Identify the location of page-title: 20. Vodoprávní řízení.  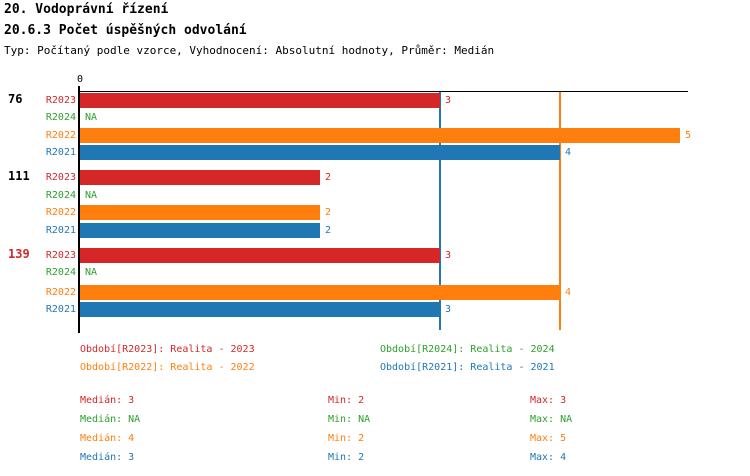
(86, 9).